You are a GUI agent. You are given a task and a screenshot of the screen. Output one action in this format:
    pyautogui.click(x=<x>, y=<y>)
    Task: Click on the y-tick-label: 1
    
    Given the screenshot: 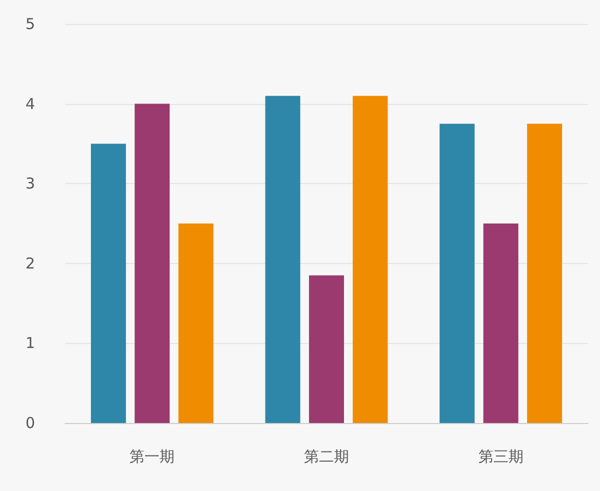 What is the action you would take?
    pyautogui.click(x=30, y=343)
    